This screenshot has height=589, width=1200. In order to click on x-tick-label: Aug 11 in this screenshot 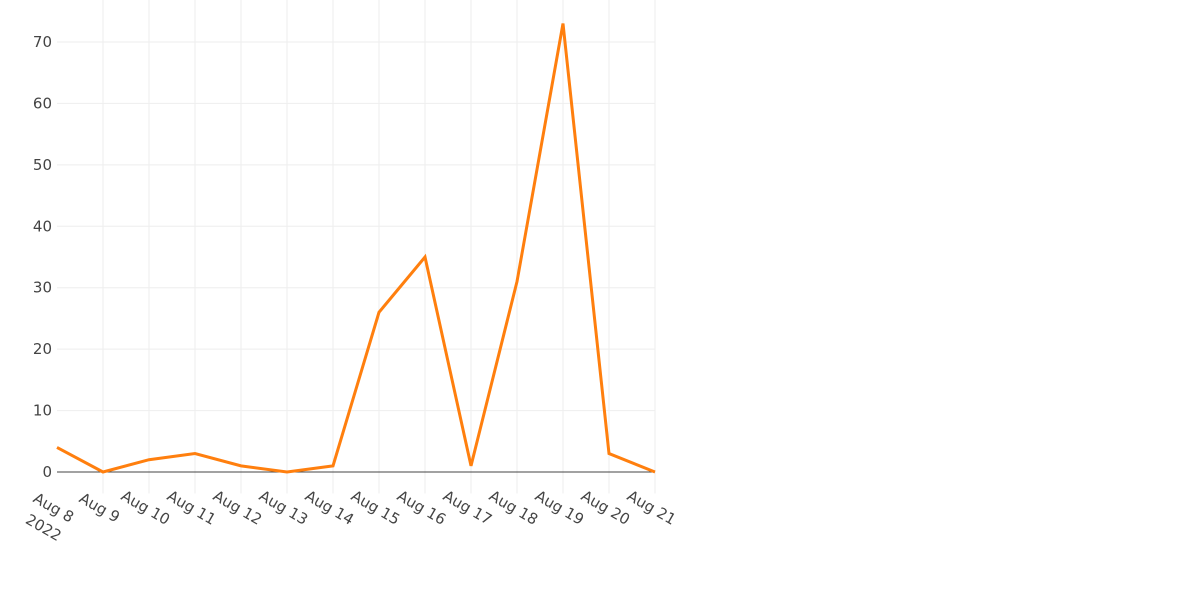, I will do `click(191, 508)`.